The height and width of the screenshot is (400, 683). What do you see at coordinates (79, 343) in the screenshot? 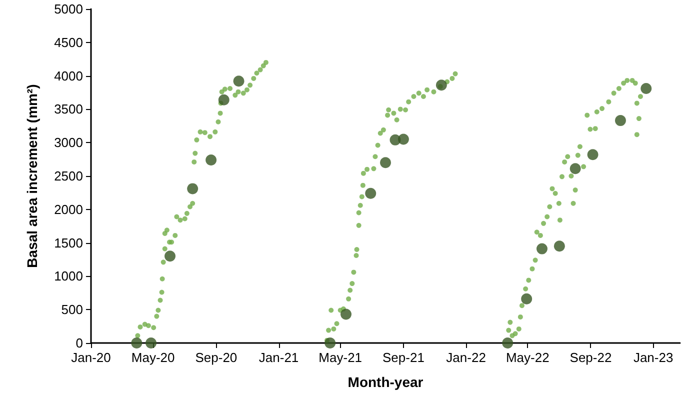
I see `y-tick-label: 0` at bounding box center [79, 343].